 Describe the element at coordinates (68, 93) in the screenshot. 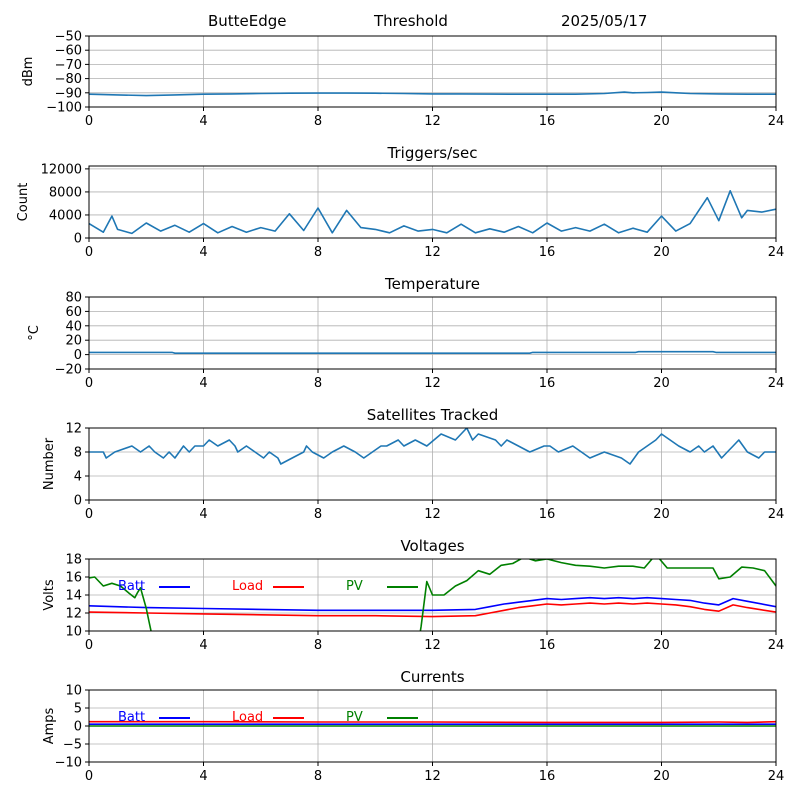

I see `y-tick-label: −90` at that location.